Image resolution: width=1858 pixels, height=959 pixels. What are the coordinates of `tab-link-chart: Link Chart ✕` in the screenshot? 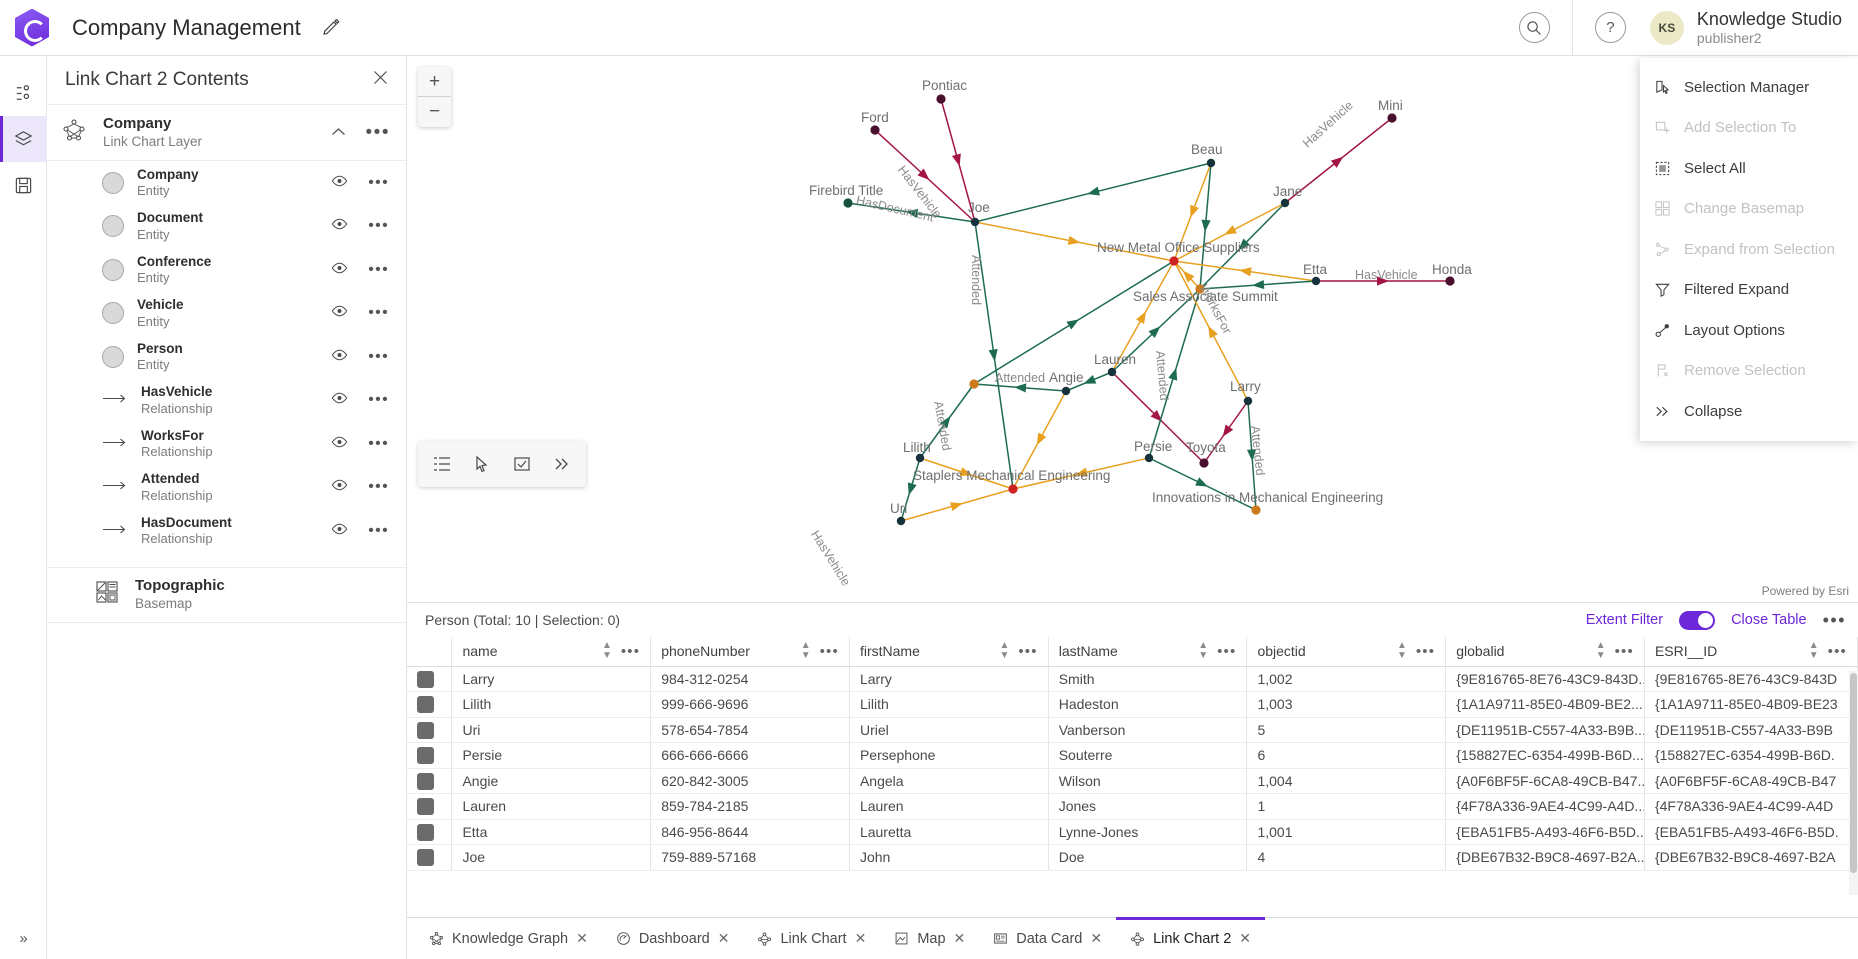 It's located at (811, 938).